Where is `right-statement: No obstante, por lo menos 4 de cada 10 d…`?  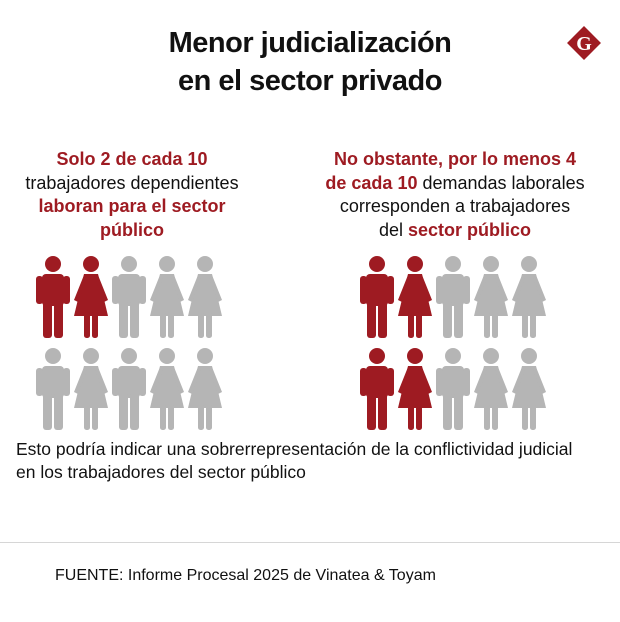
right-statement: No obstante, por lo menos 4 de cada 10 d… is located at coordinates (455, 194).